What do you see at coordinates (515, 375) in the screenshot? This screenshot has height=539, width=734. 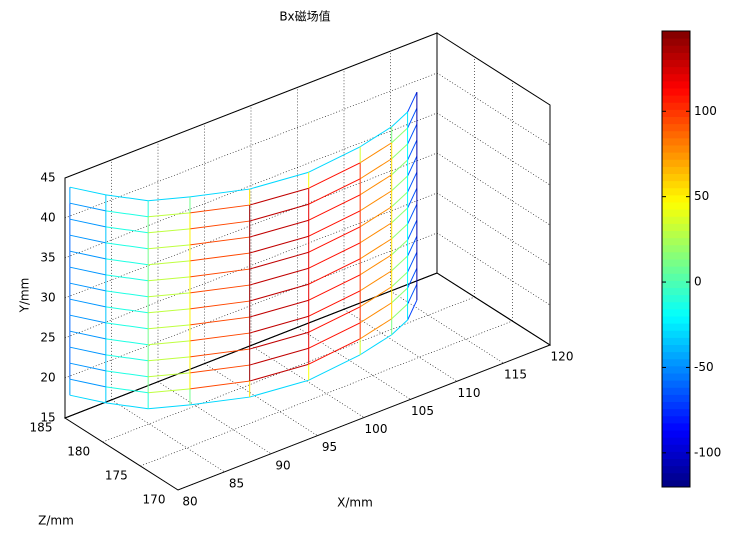 I see `x-tick-label: 115` at bounding box center [515, 375].